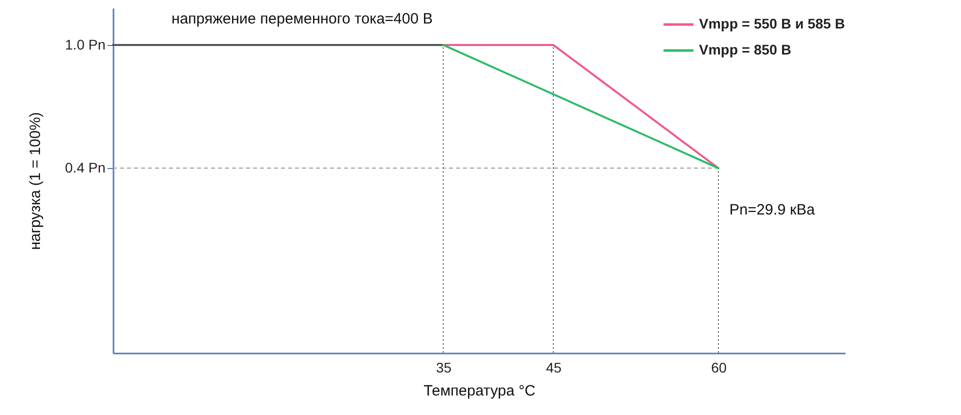  What do you see at coordinates (302, 19) in the screenshot?
I see `annotation: напряжение переменного тока=400 В` at bounding box center [302, 19].